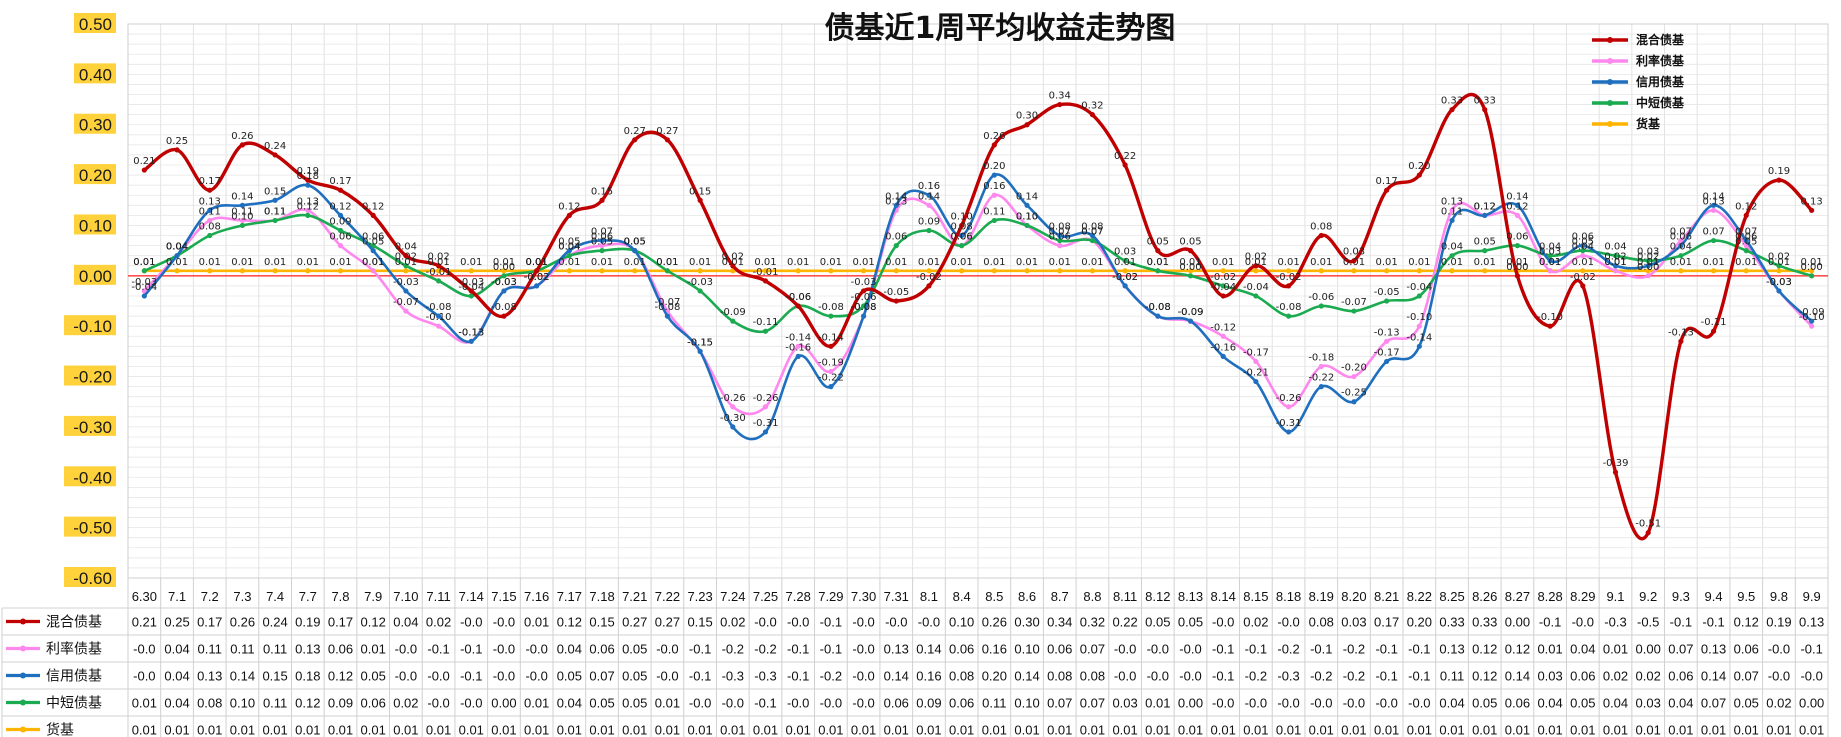 The width and height of the screenshot is (1841, 737). I want to click on x-tick-label: 8.20, so click(1353, 596).